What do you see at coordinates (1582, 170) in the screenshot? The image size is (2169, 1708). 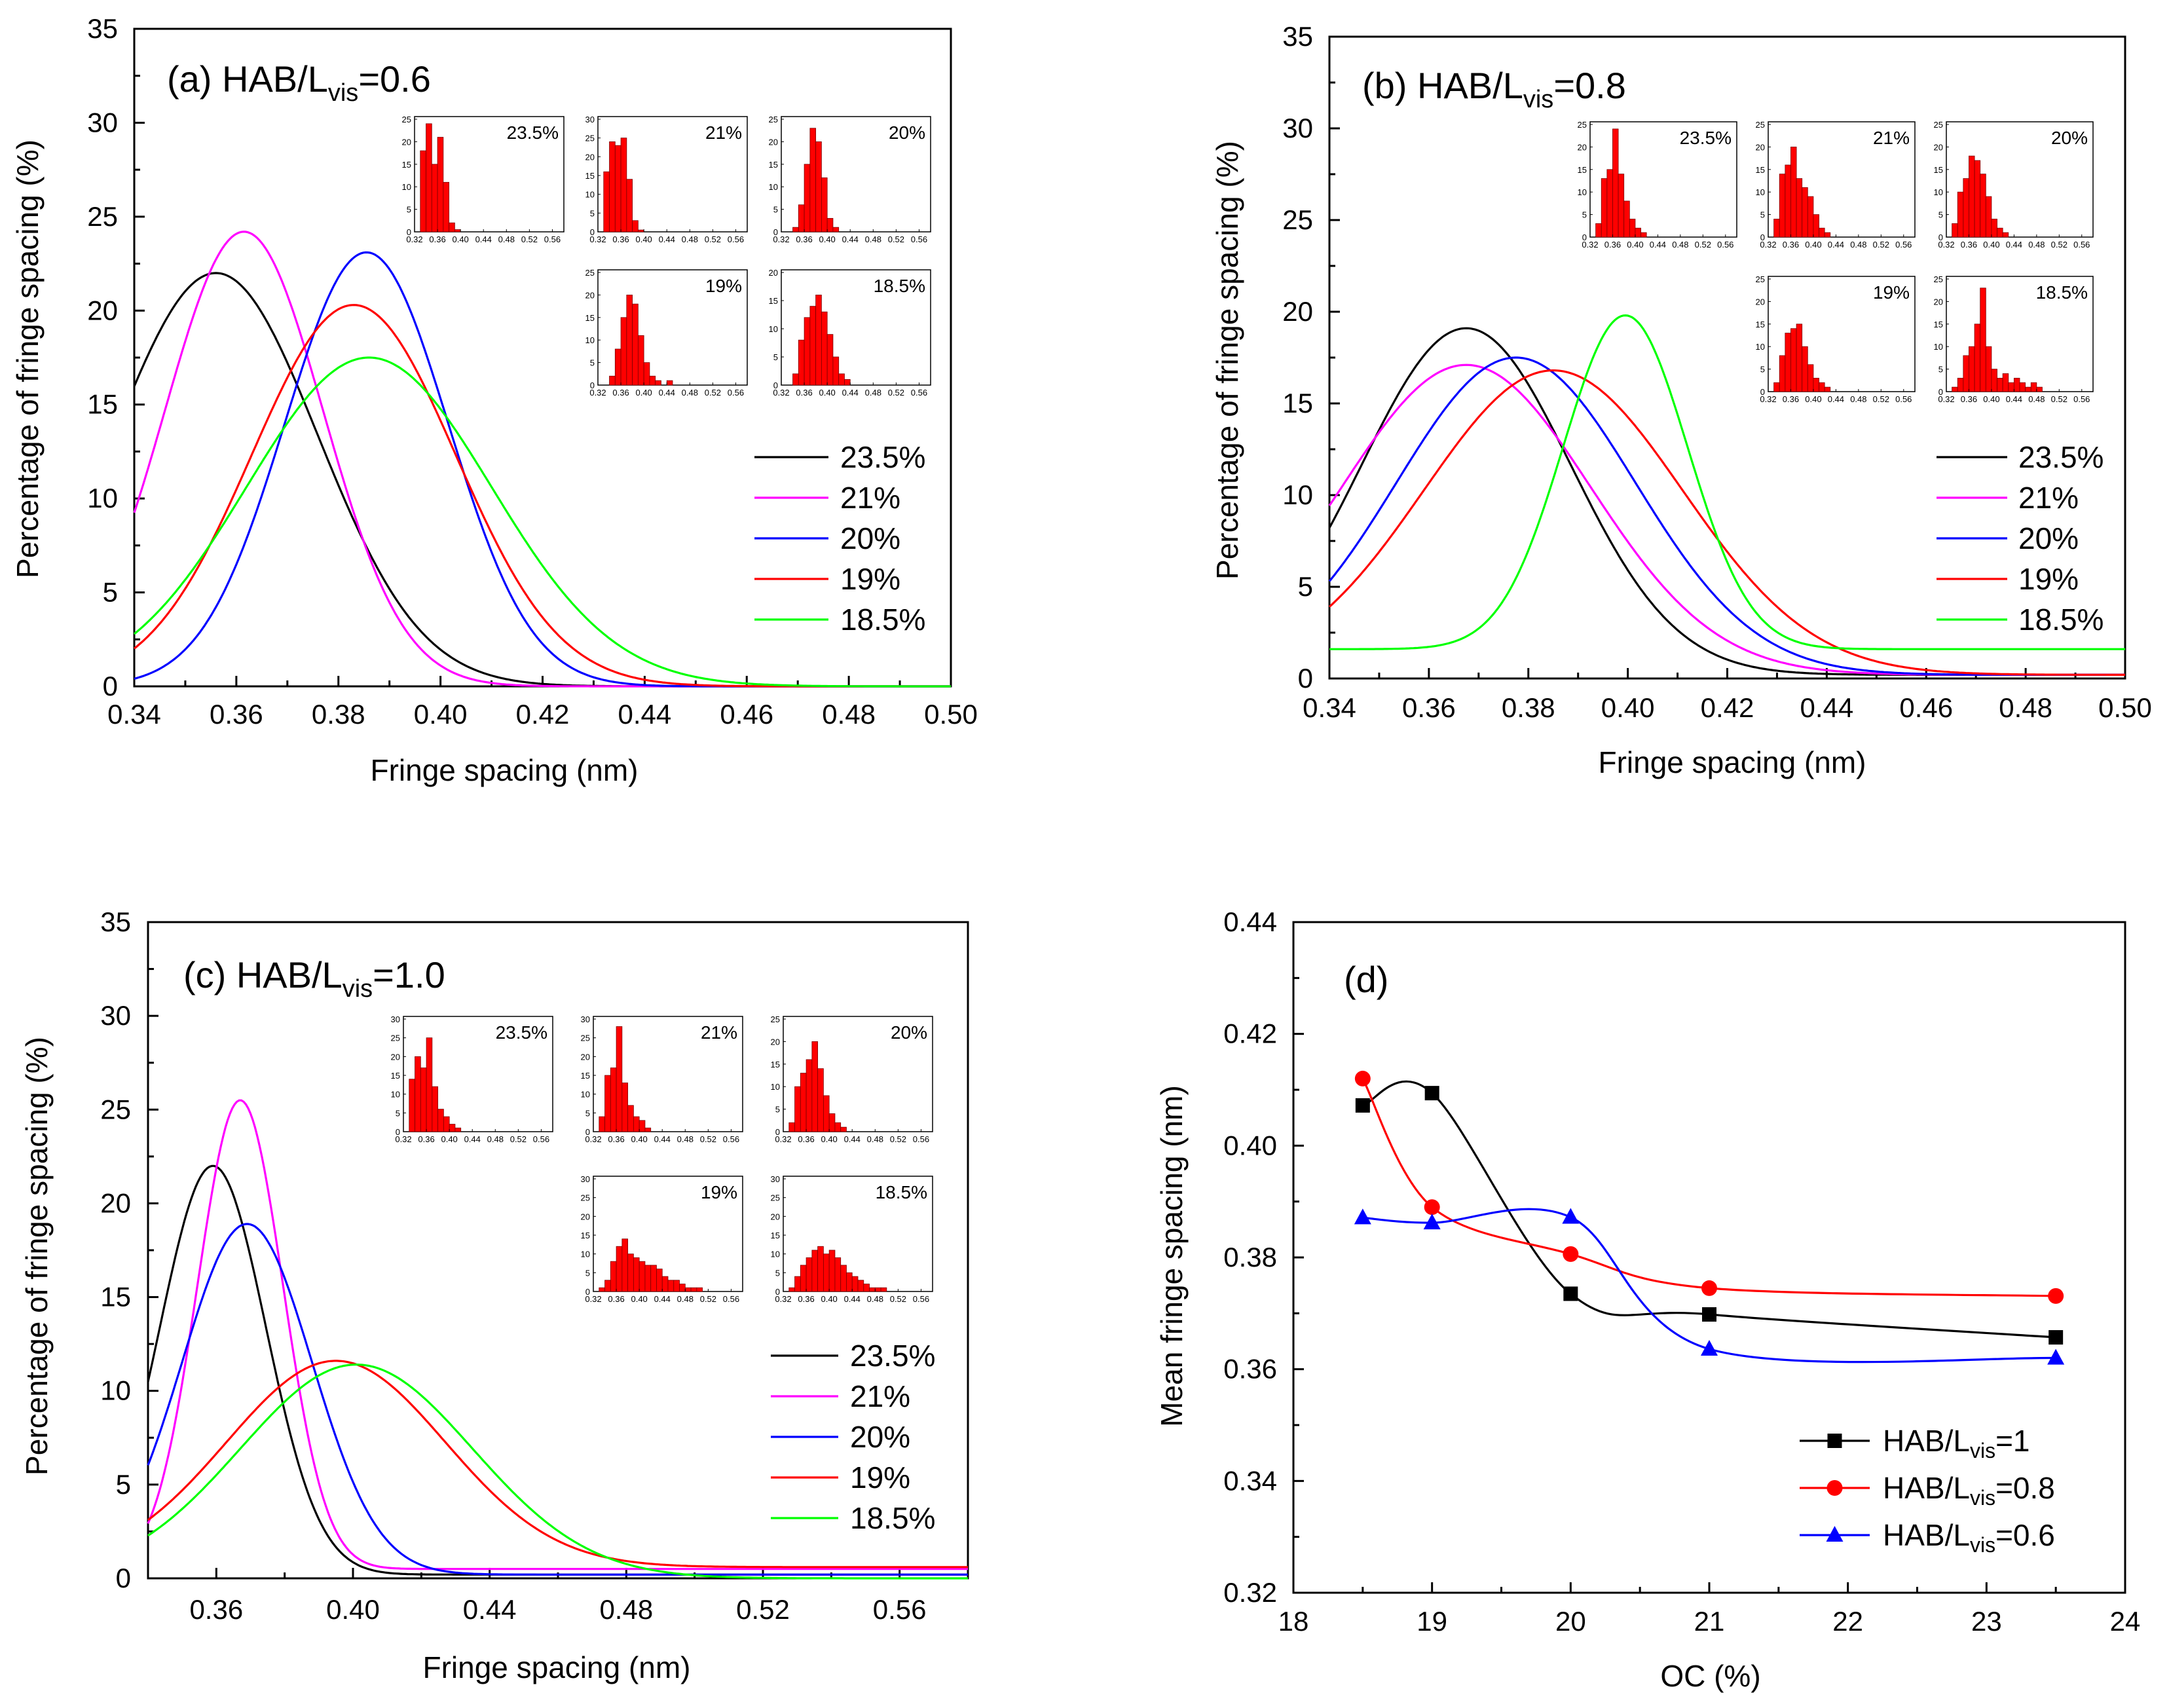 I see `inset-ytick-label: 15` at bounding box center [1582, 170].